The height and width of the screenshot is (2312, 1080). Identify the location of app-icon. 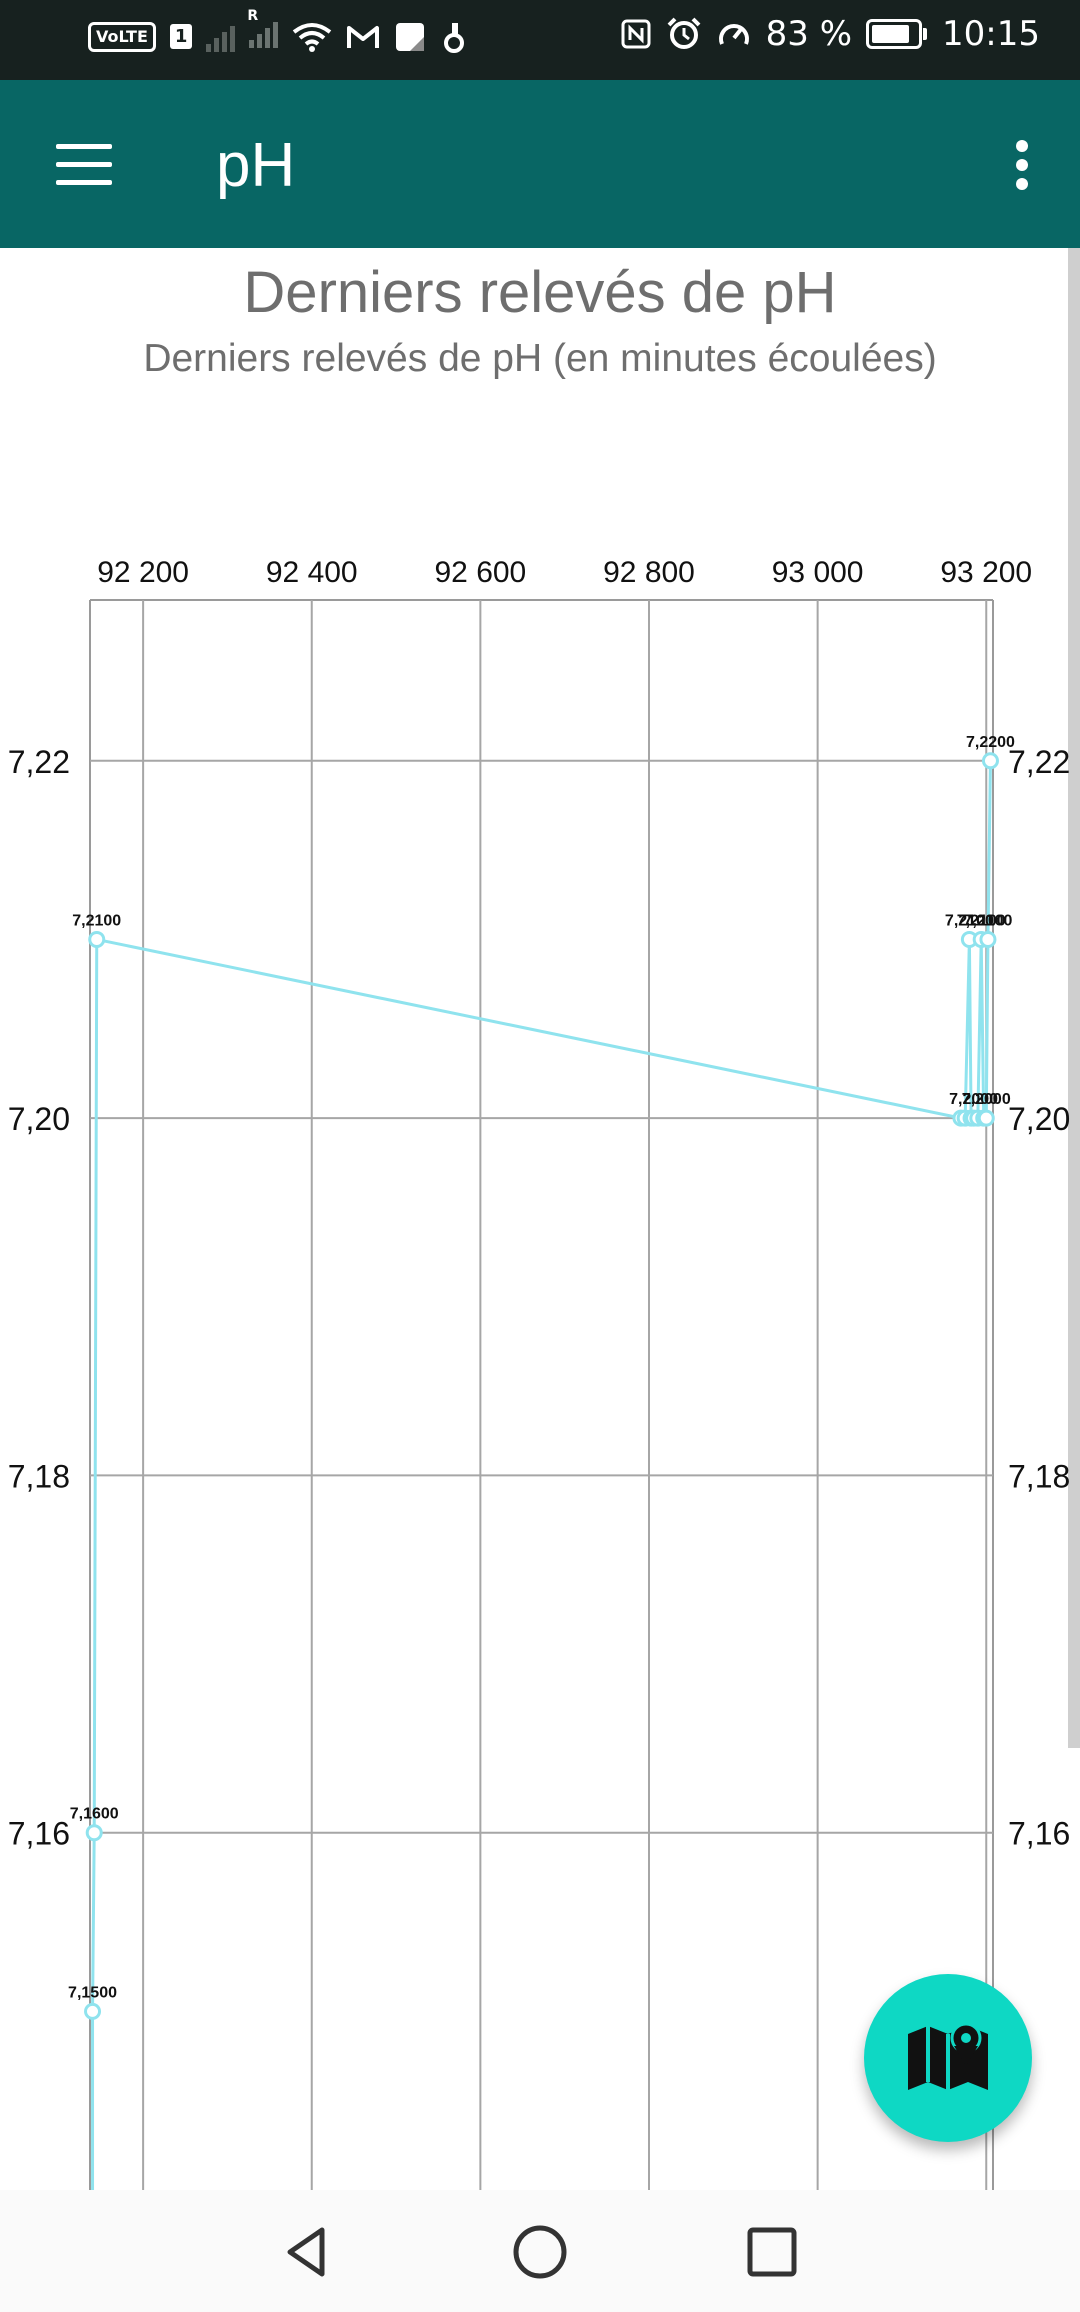
(454, 37).